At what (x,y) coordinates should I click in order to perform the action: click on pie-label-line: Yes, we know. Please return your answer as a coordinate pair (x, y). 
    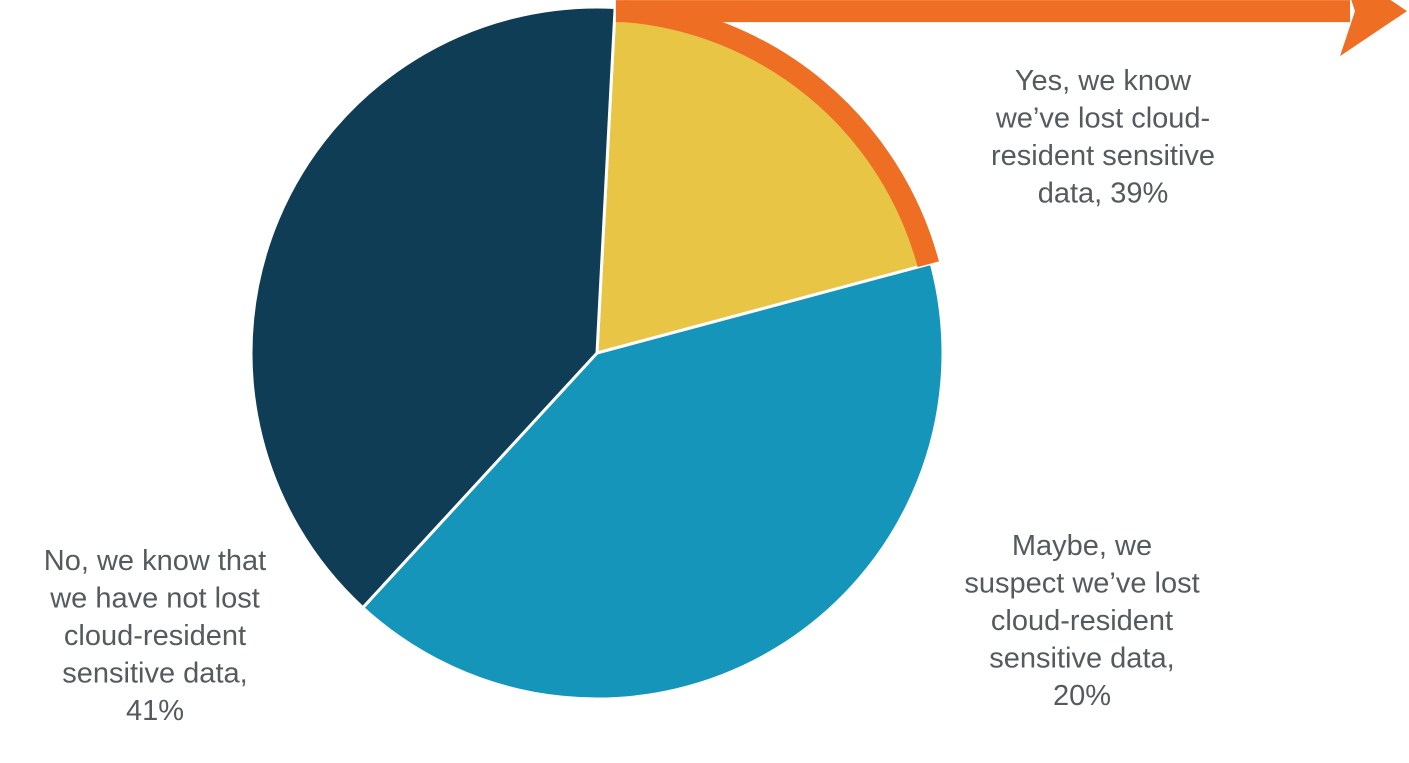
    Looking at the image, I should click on (1103, 81).